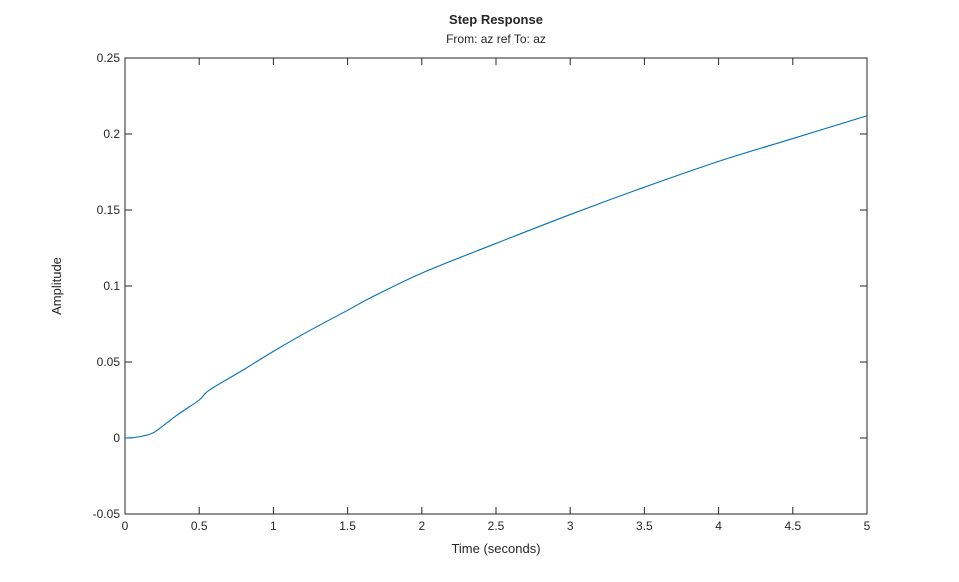  What do you see at coordinates (495, 548) in the screenshot?
I see `x-axis-label: Time (seconds)` at bounding box center [495, 548].